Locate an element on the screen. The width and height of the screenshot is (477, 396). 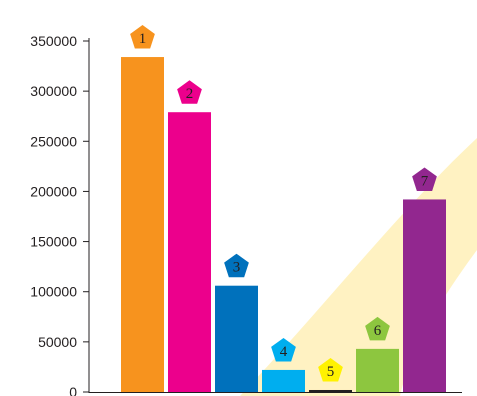
y-tick-label: 100000 is located at coordinates (53, 292).